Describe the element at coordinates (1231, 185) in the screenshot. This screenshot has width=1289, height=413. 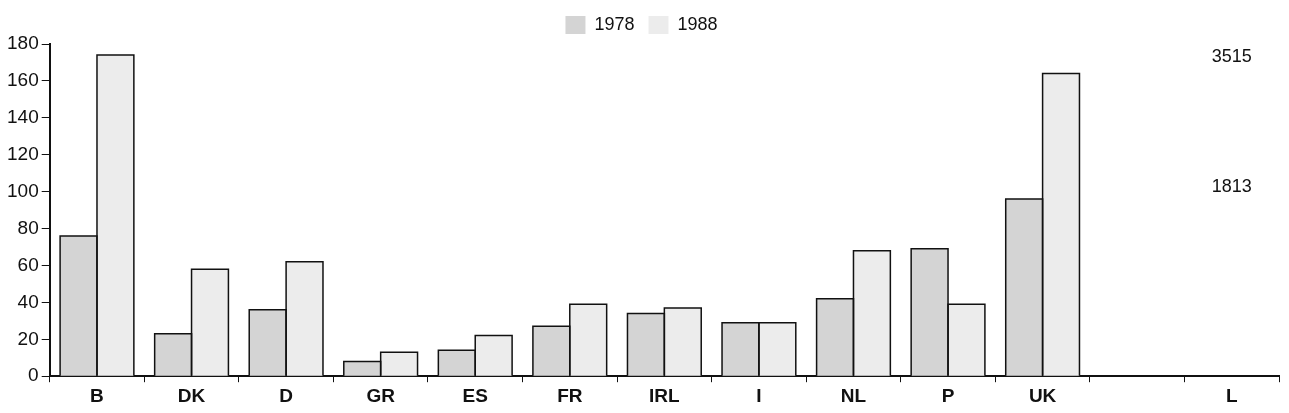
I see `annotation: 1813` at that location.